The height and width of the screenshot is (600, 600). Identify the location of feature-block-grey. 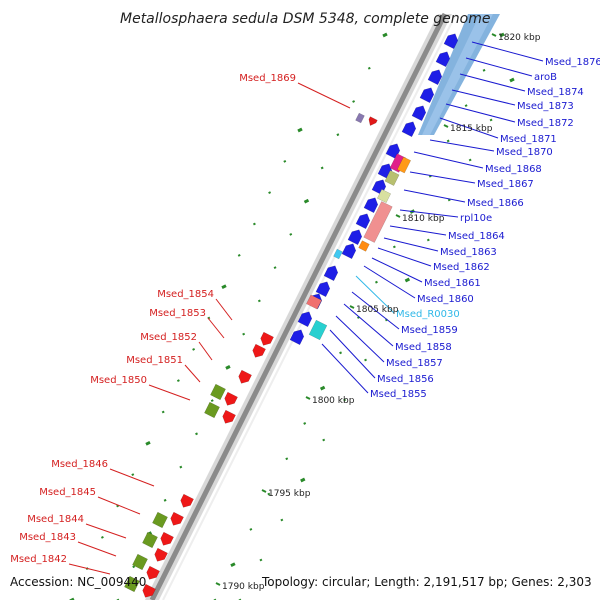
(360, 118).